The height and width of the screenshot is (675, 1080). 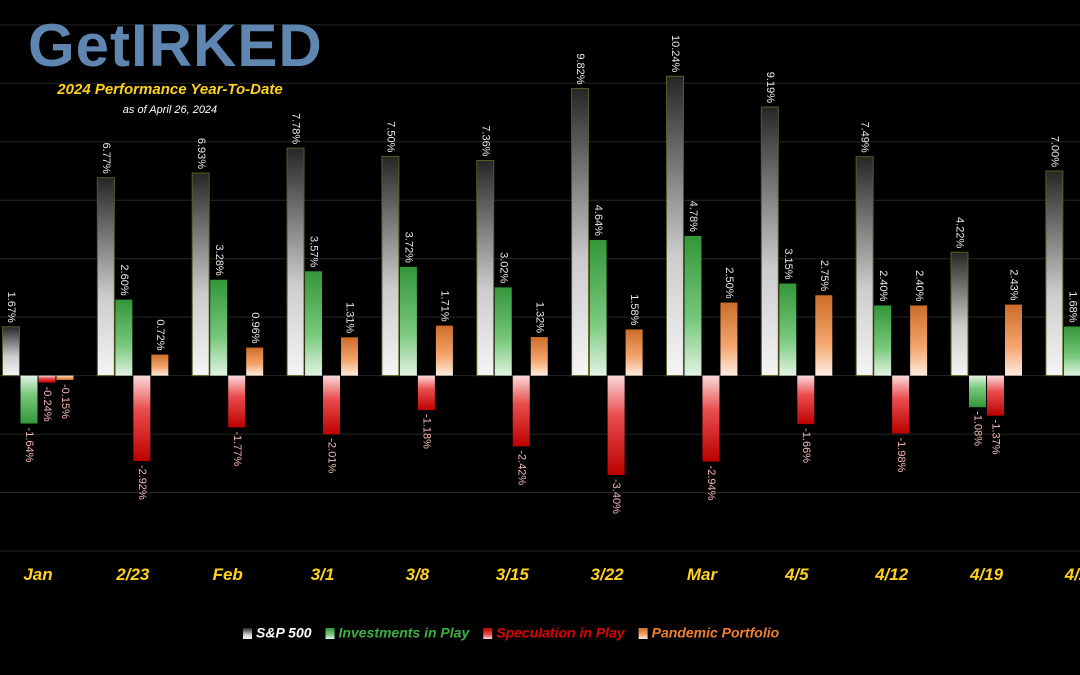 What do you see at coordinates (405, 633) in the screenshot?
I see `legend-label: Investments in Play` at bounding box center [405, 633].